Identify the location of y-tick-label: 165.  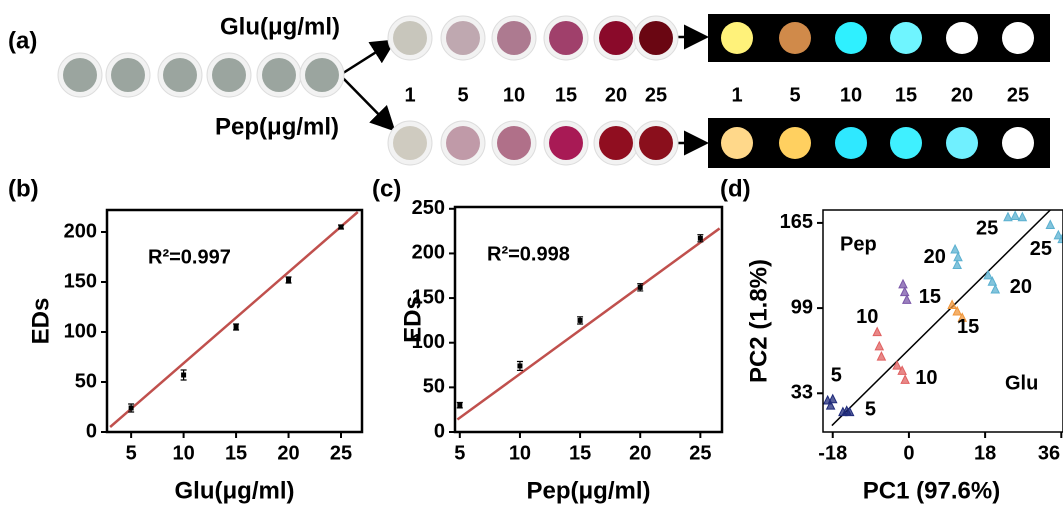
(796, 222).